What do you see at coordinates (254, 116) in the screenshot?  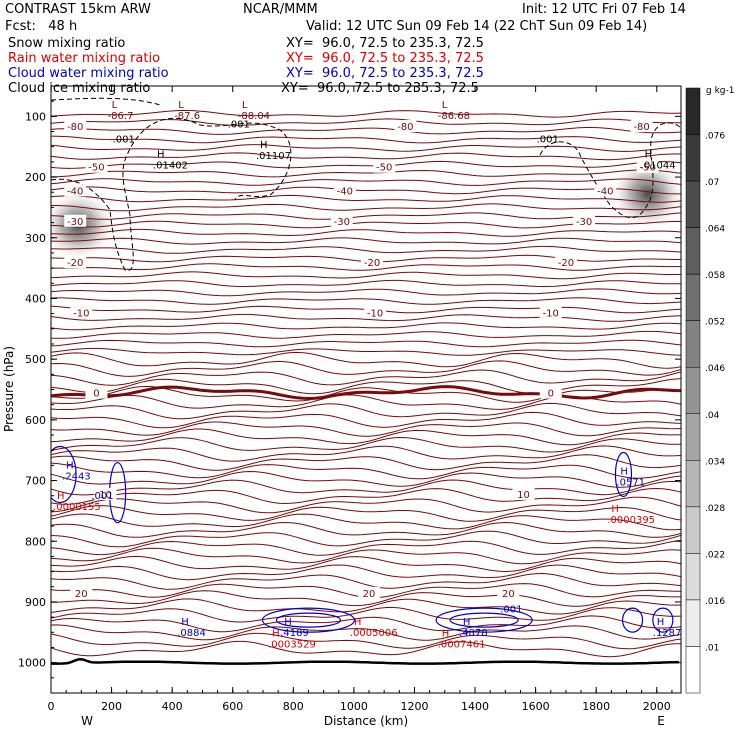 I see `extremum-value: -88.04` at bounding box center [254, 116].